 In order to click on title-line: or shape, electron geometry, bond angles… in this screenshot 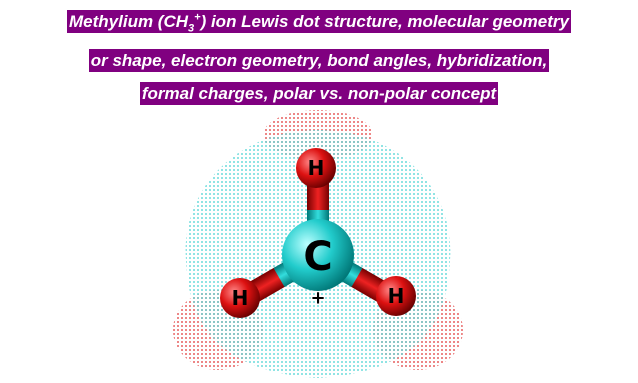, I will do `click(319, 61)`.